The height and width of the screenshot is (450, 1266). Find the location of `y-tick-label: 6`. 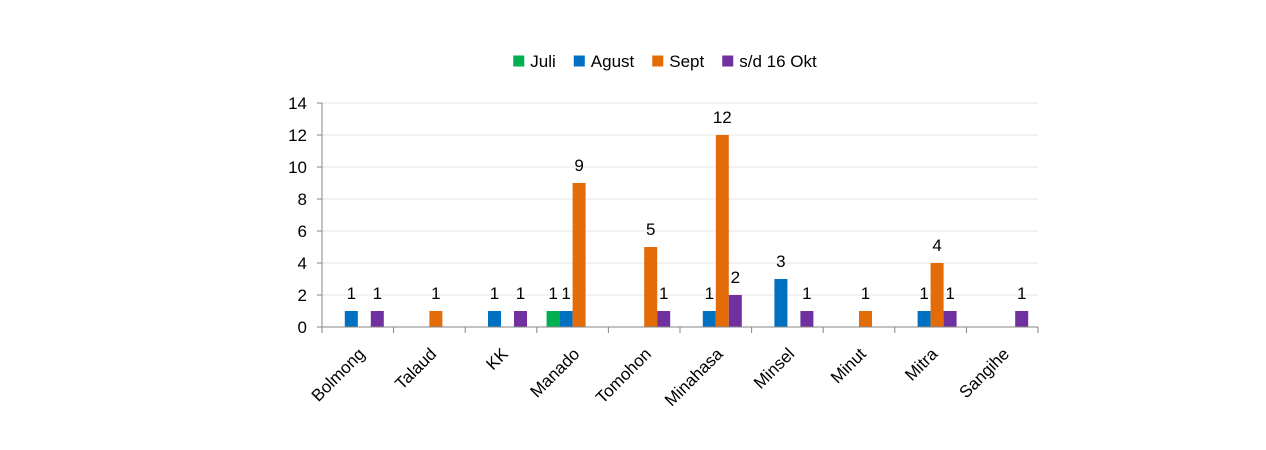

y-tick-label: 6 is located at coordinates (302, 231).